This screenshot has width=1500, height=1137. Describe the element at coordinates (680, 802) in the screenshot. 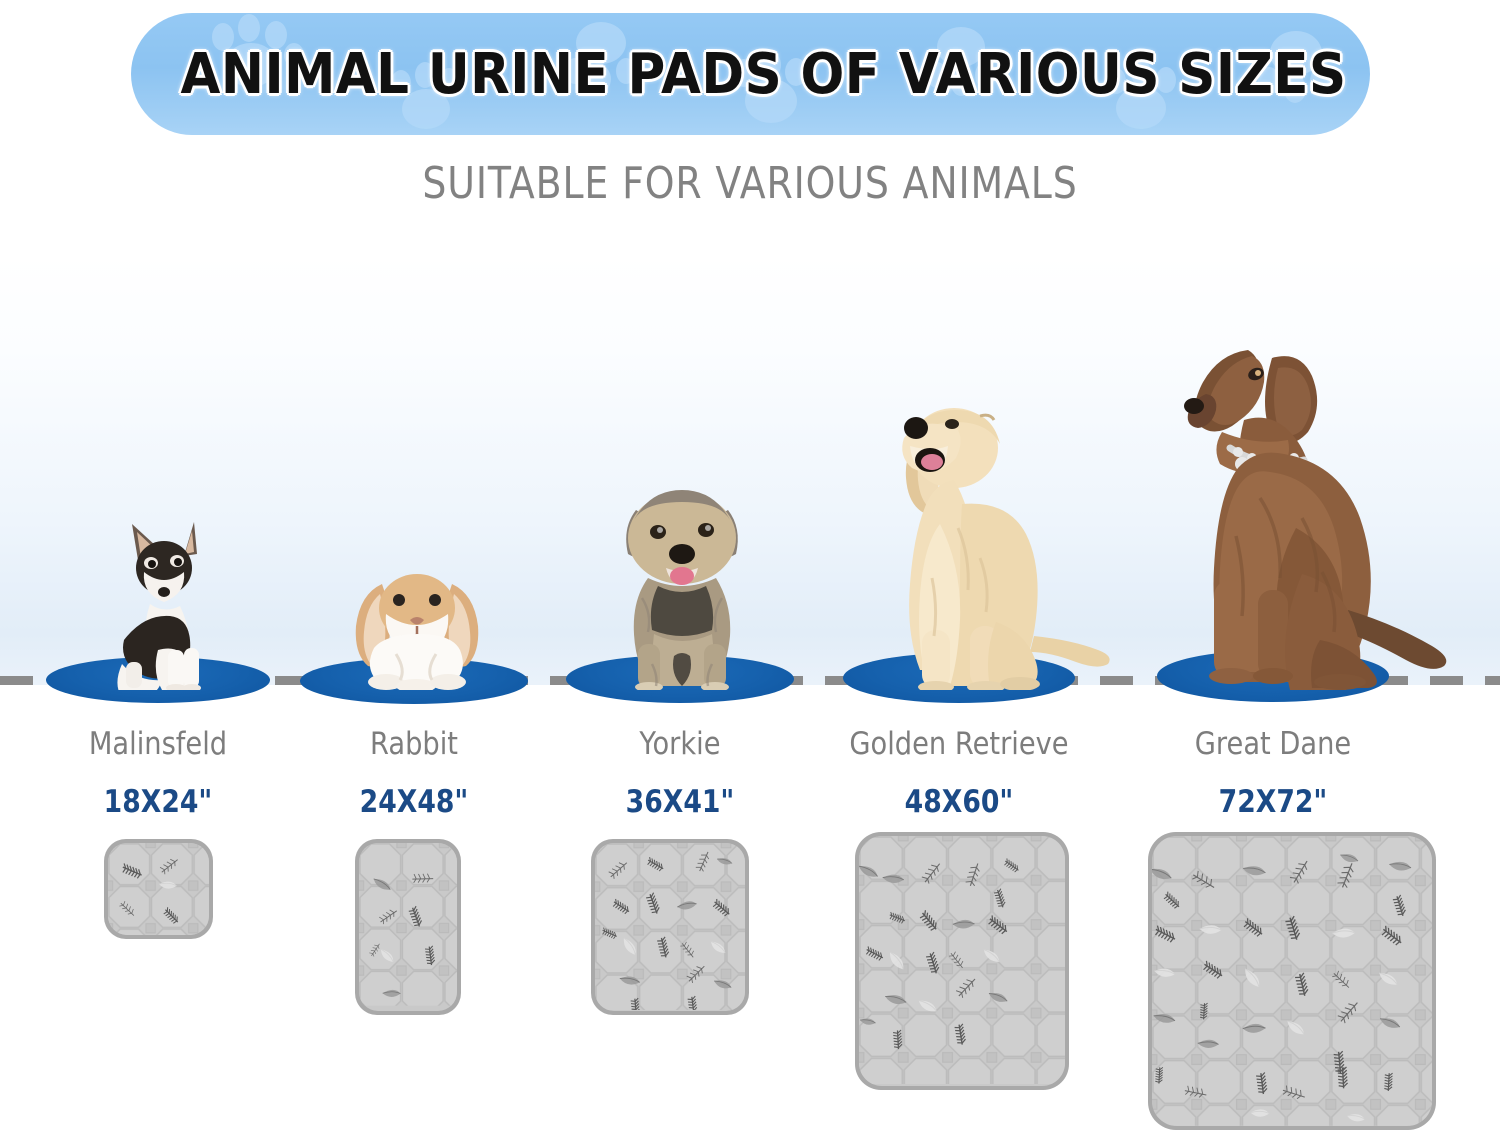

I see `pad-size-label-3: 36X41"` at that location.